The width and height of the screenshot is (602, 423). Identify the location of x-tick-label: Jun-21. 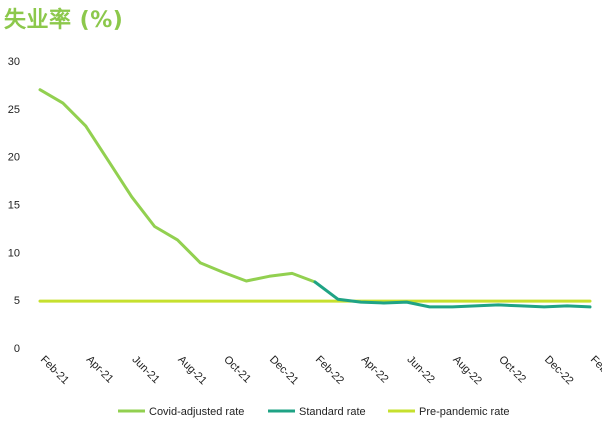
(146, 370).